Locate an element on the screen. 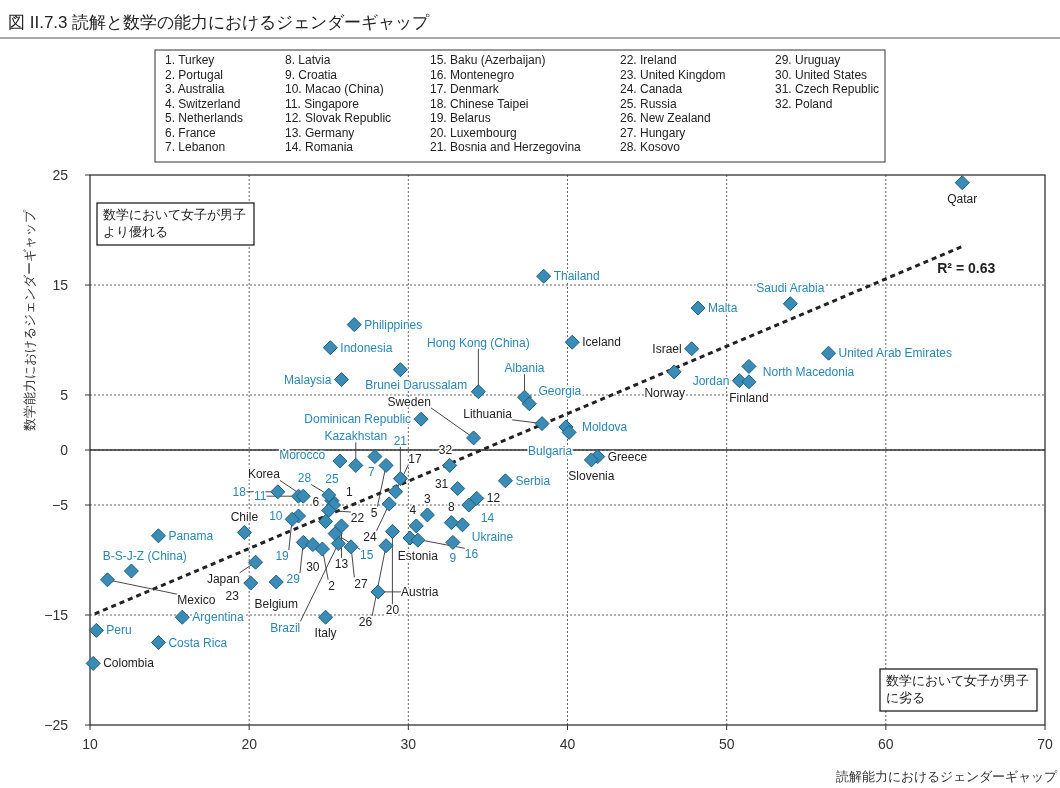 This screenshot has height=788, width=1060. annotation: 26 is located at coordinates (365, 622).